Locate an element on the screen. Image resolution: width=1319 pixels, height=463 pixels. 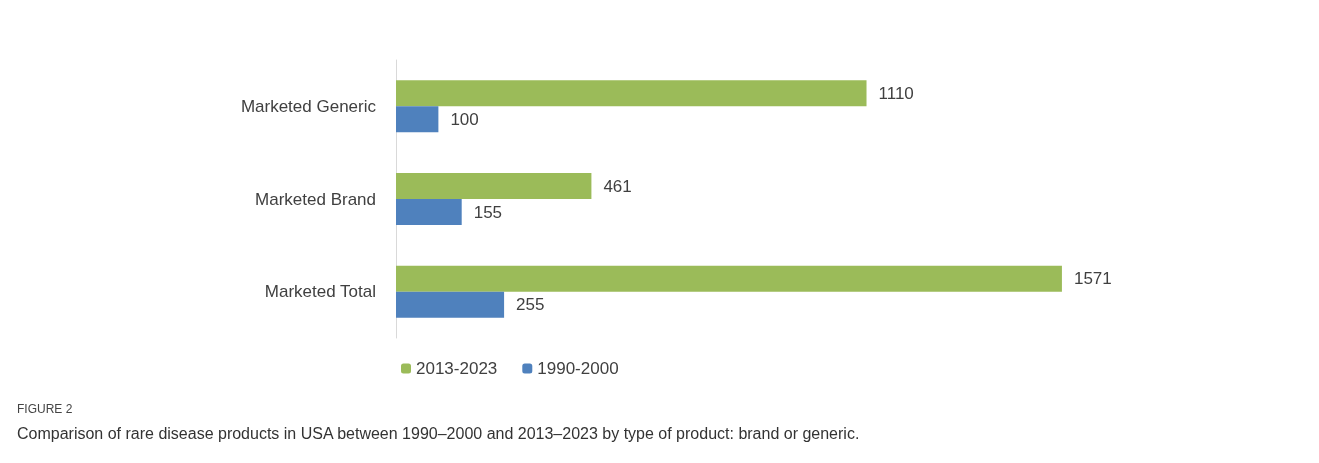
data-label: 1110 is located at coordinates (896, 93).